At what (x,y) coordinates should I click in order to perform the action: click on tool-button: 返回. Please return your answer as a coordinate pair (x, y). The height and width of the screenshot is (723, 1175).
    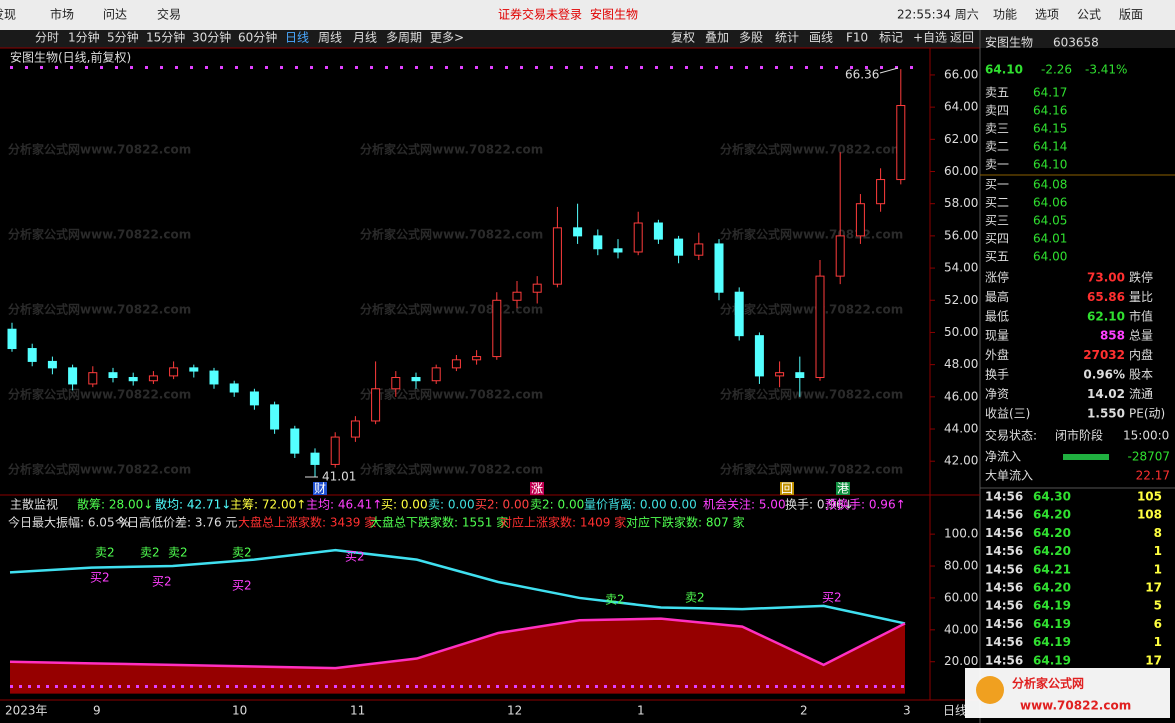
    Looking at the image, I should click on (962, 38).